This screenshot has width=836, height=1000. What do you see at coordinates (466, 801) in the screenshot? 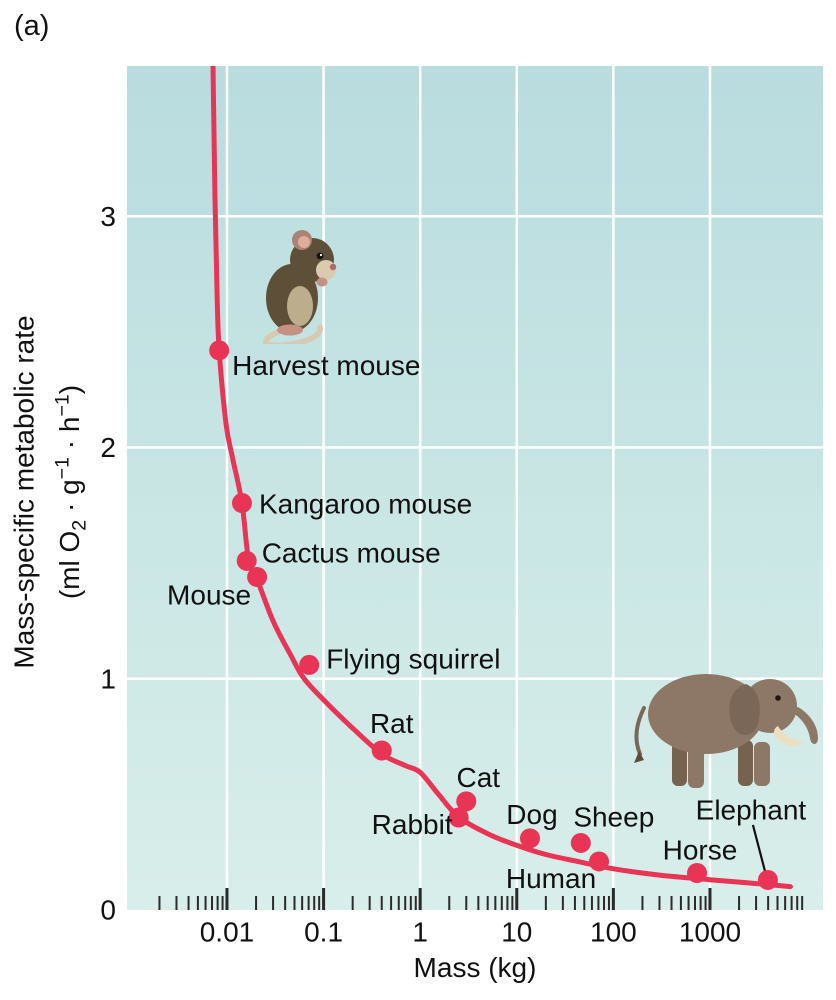
I see `data-point-cat` at bounding box center [466, 801].